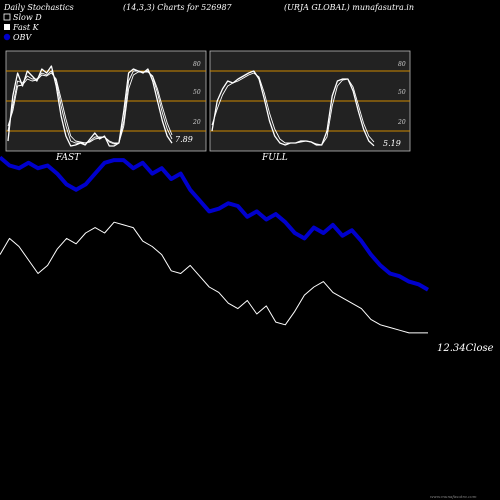  Describe the element at coordinates (392, 143) in the screenshot. I see `full-last-value: 5.19` at that location.